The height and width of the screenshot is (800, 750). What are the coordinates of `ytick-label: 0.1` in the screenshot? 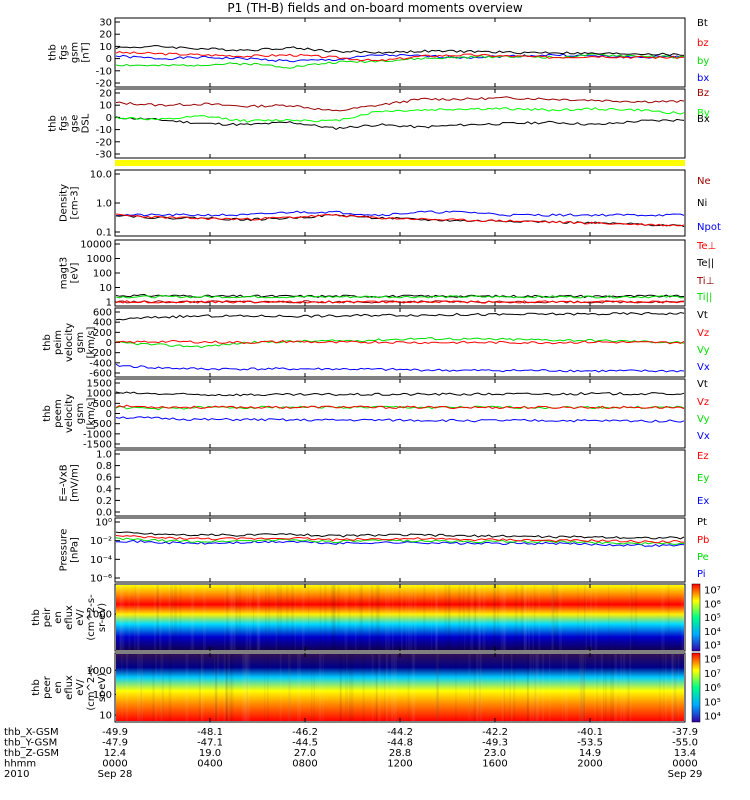 It's located at (104, 233).